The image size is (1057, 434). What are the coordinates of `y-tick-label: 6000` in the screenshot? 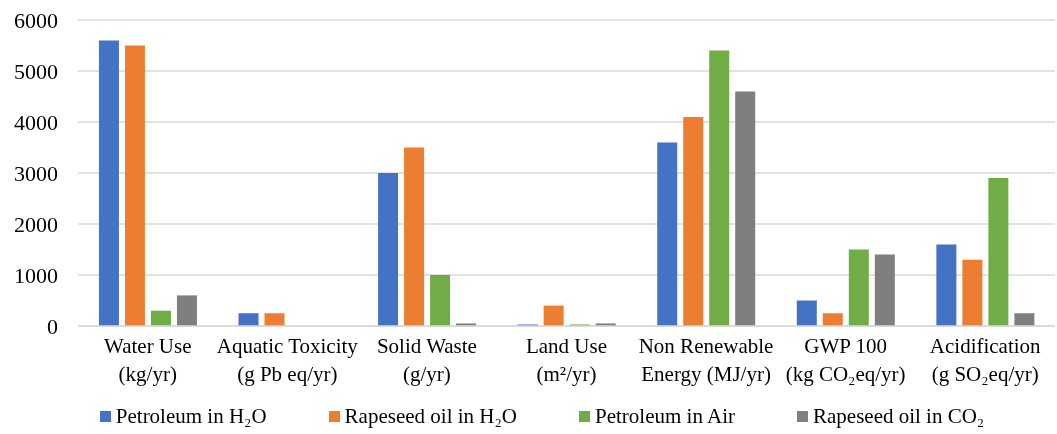 It's located at (36, 20).